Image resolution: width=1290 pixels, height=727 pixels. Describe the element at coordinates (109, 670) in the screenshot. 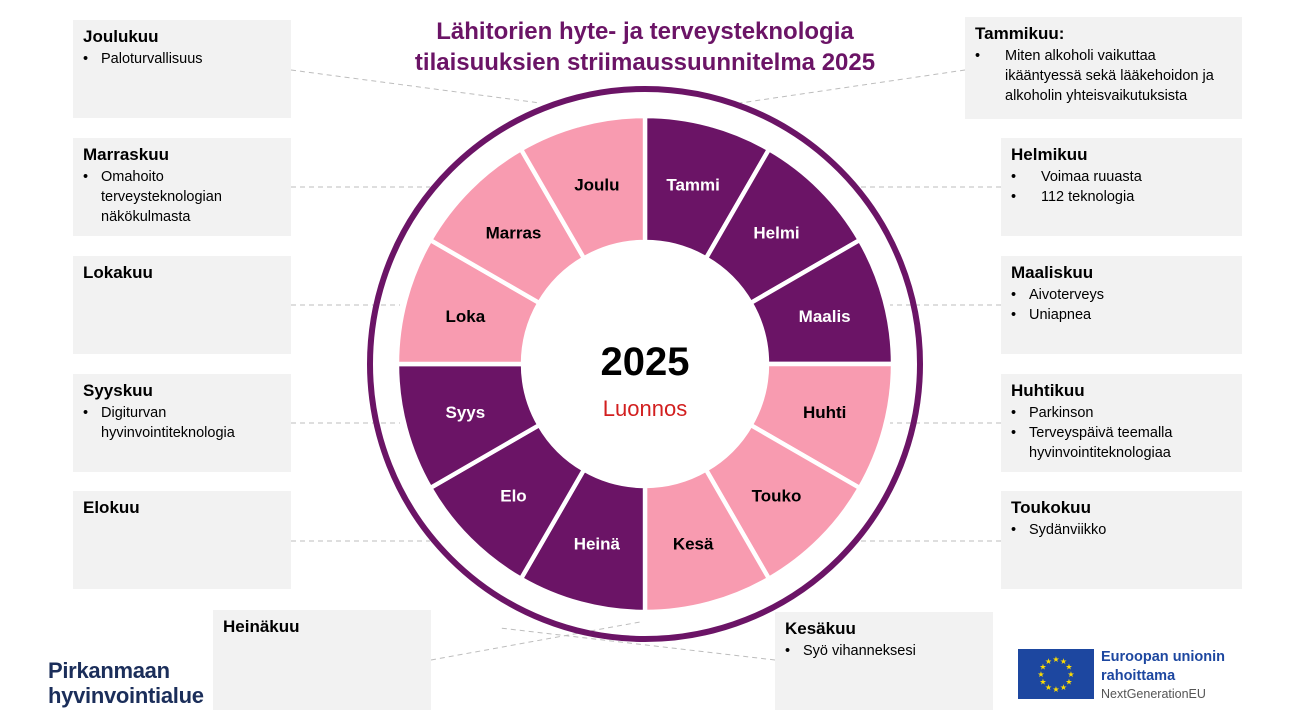

I see `logo-line-1: Pirkanmaan` at that location.